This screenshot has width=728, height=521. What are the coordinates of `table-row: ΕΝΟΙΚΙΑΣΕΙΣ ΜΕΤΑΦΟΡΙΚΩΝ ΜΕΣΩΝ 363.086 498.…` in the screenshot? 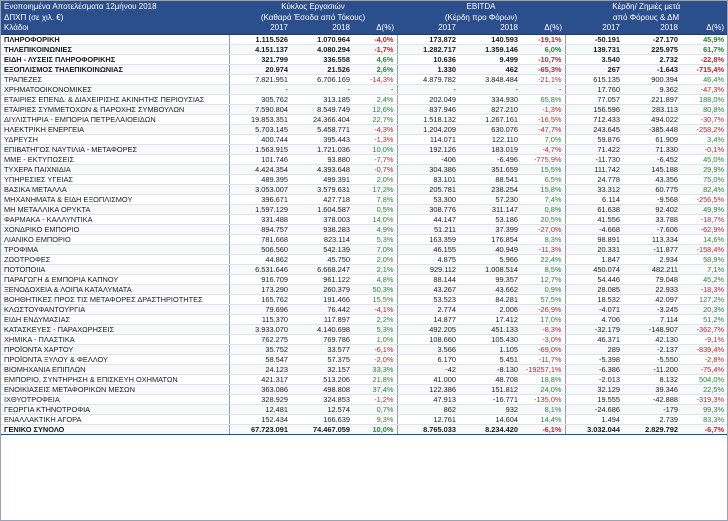 It's located at (364, 389).